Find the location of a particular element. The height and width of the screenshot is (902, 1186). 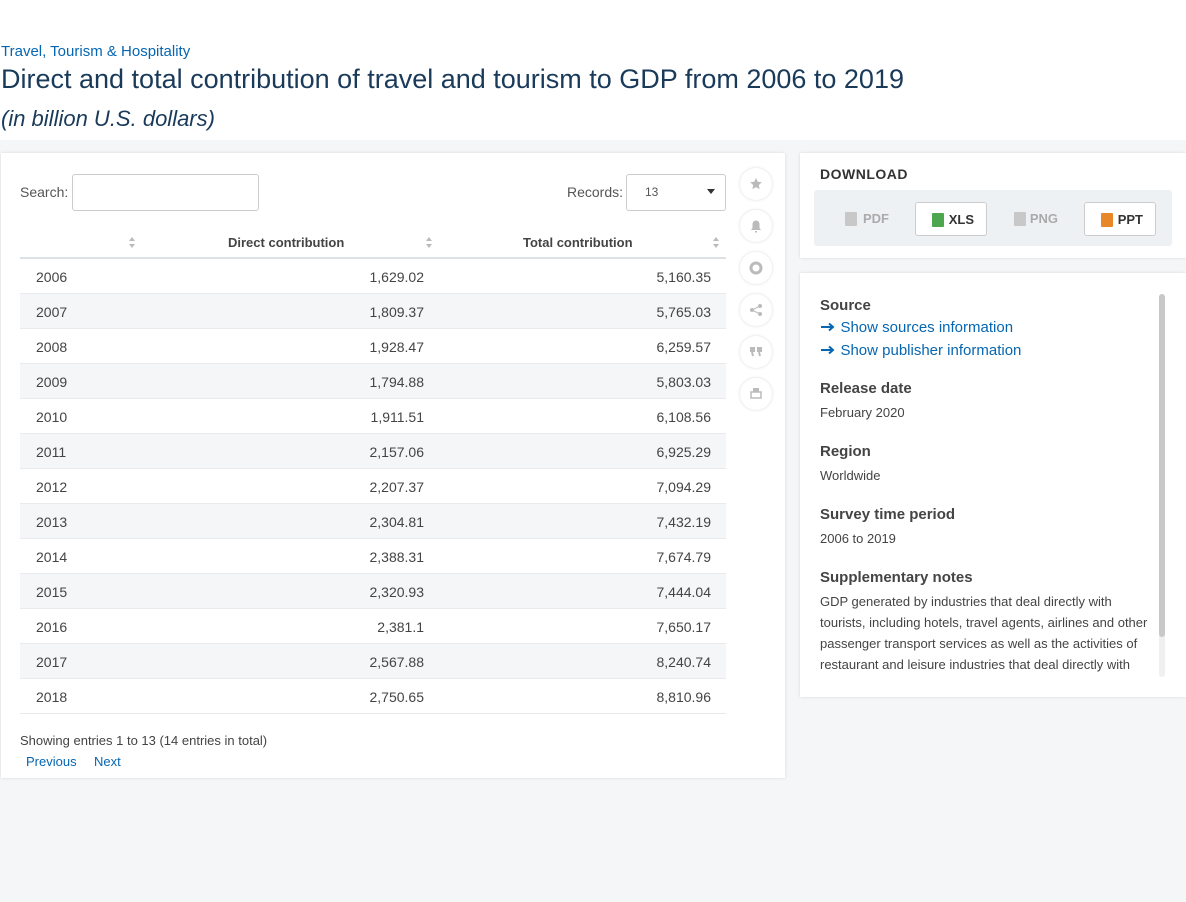

table-row: 2015 2,320.93 7,444.04 is located at coordinates (373, 591).